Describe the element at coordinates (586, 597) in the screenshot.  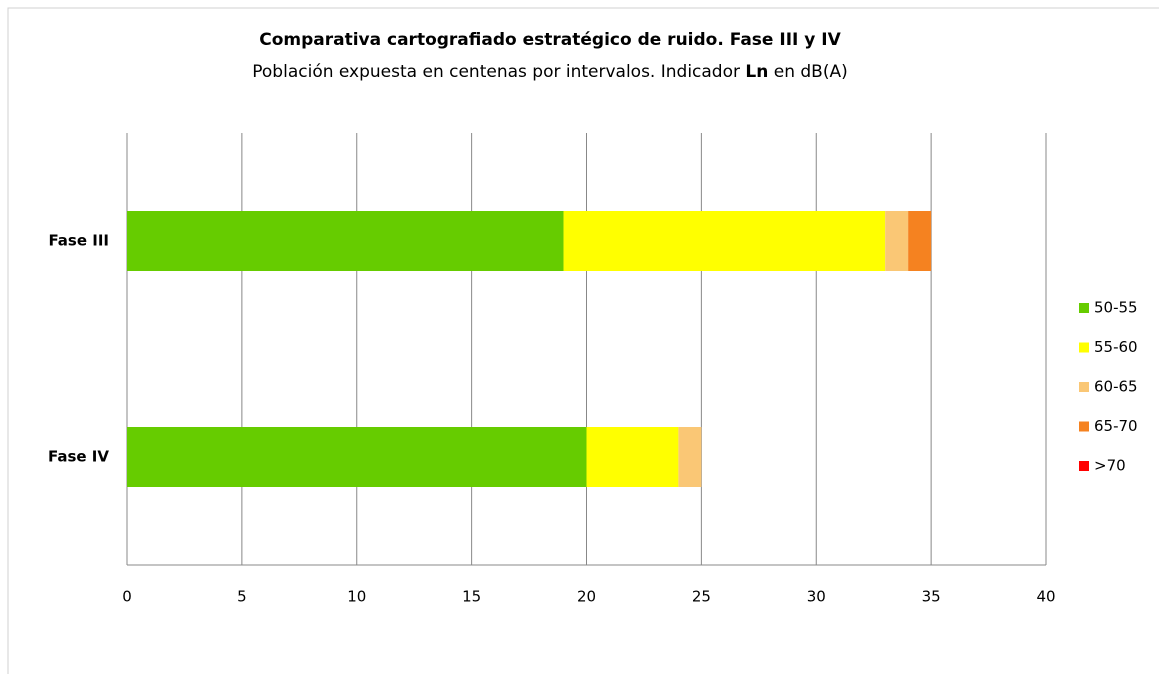
I see `x-tick-label: 20` at that location.